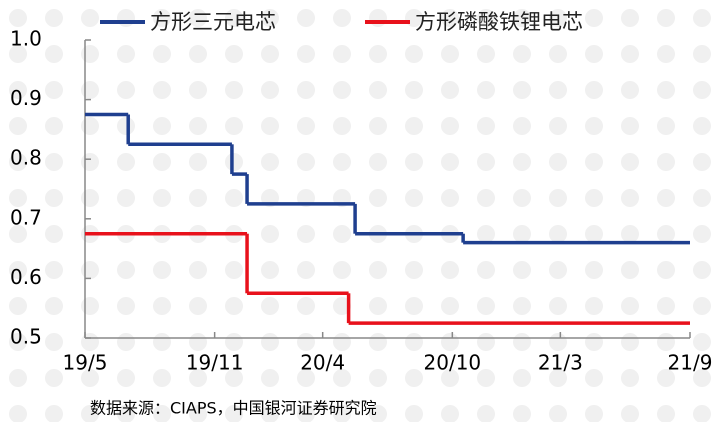  I want to click on source: 数据来源：CIAPS，中国银河证券研究院, so click(233, 408).